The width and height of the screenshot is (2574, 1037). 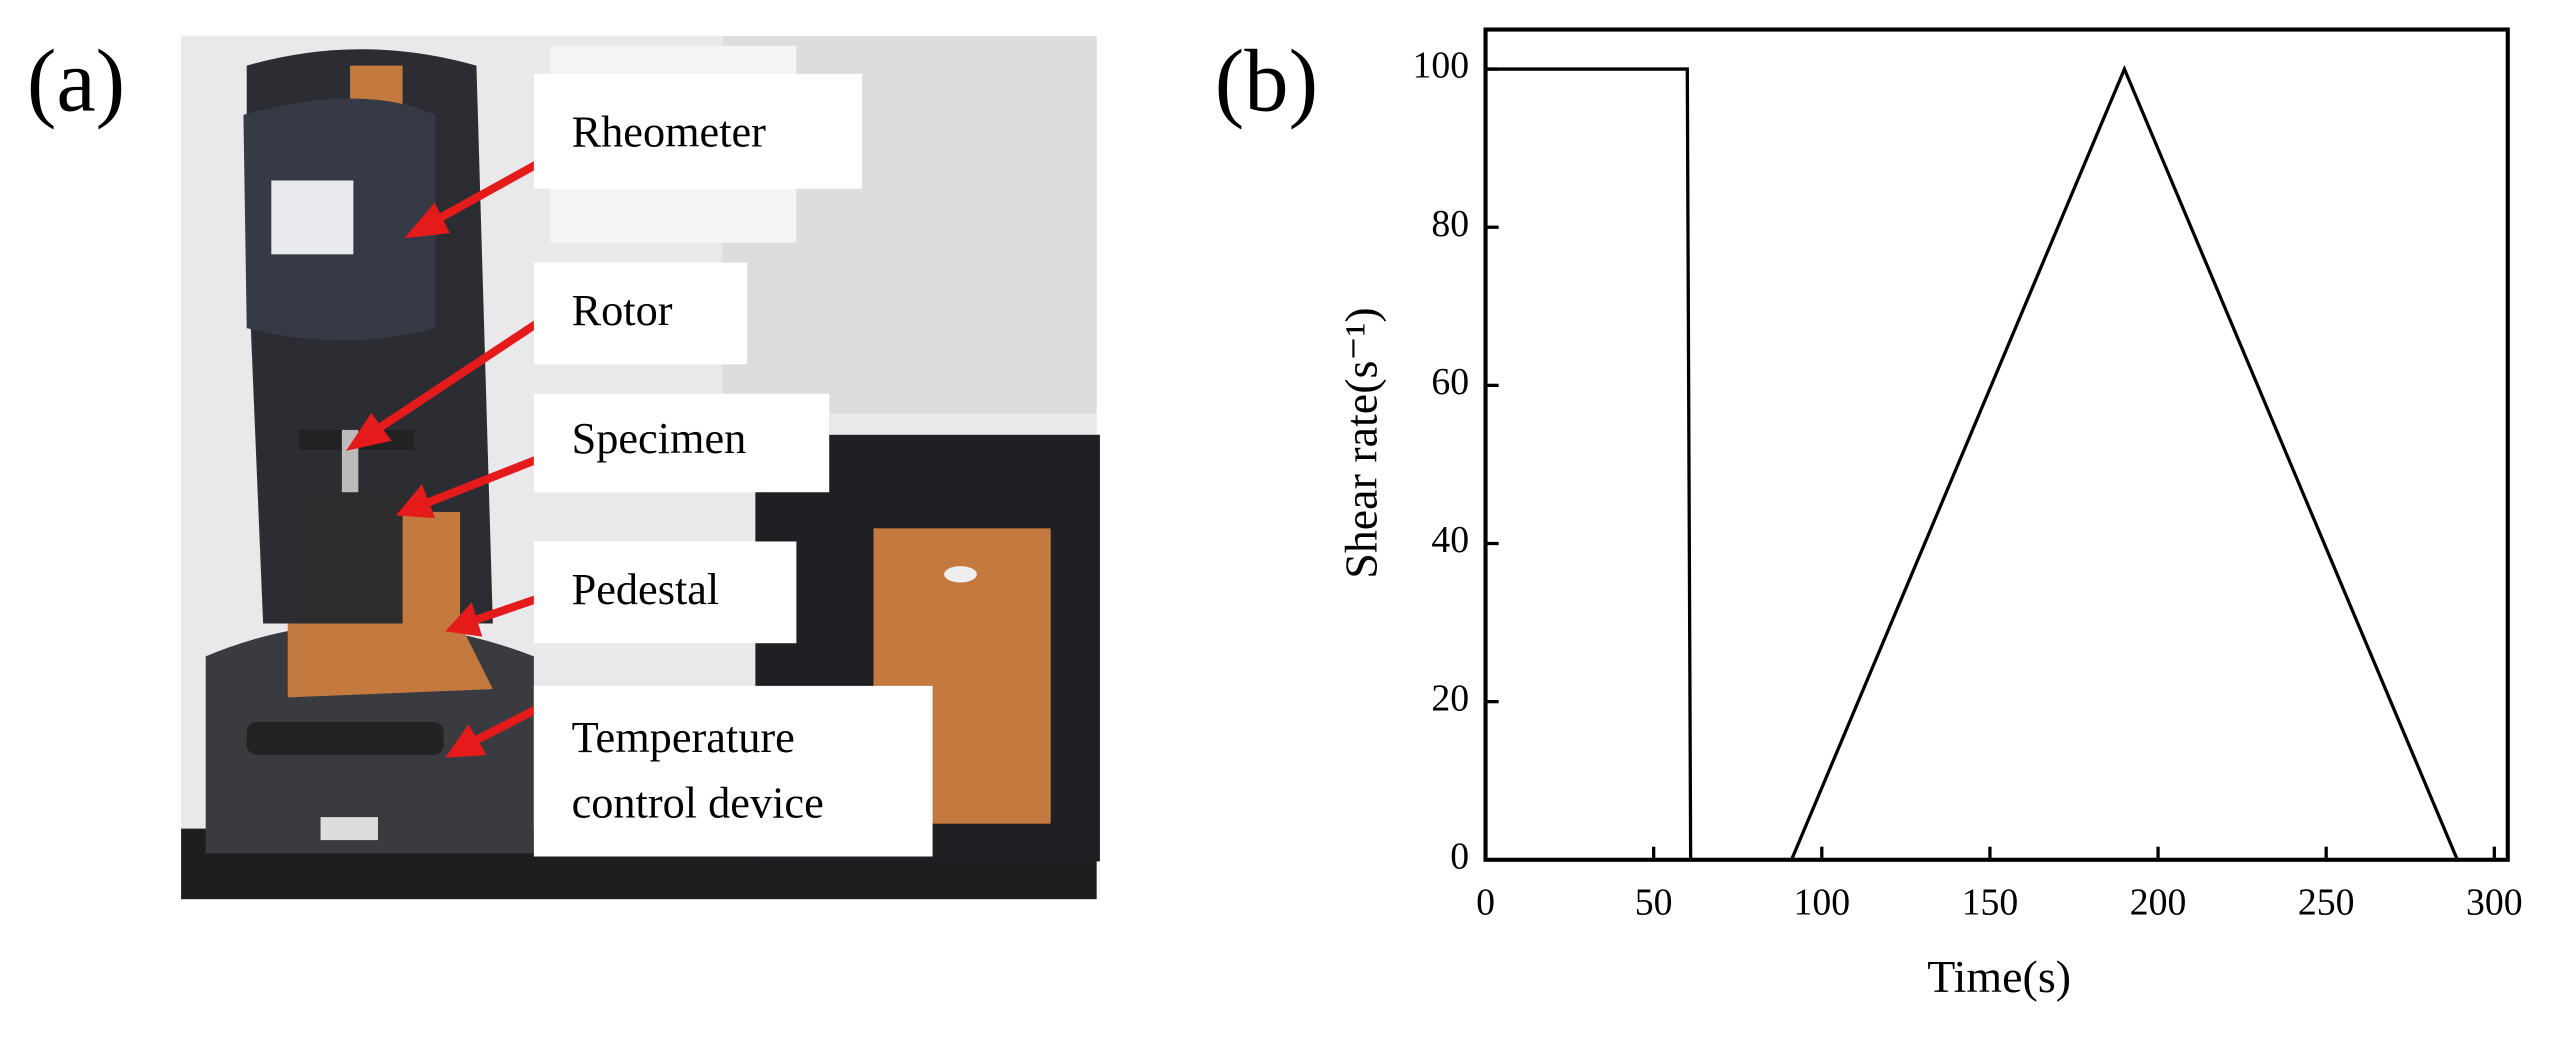 What do you see at coordinates (1450, 224) in the screenshot?
I see `y-tick-label: 80` at bounding box center [1450, 224].